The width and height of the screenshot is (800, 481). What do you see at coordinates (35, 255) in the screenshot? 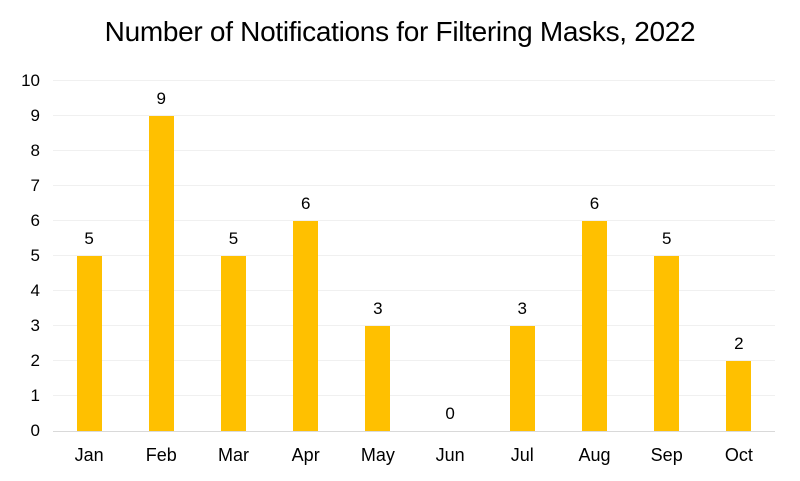
I see `y-tick-label: 5` at bounding box center [35, 255].